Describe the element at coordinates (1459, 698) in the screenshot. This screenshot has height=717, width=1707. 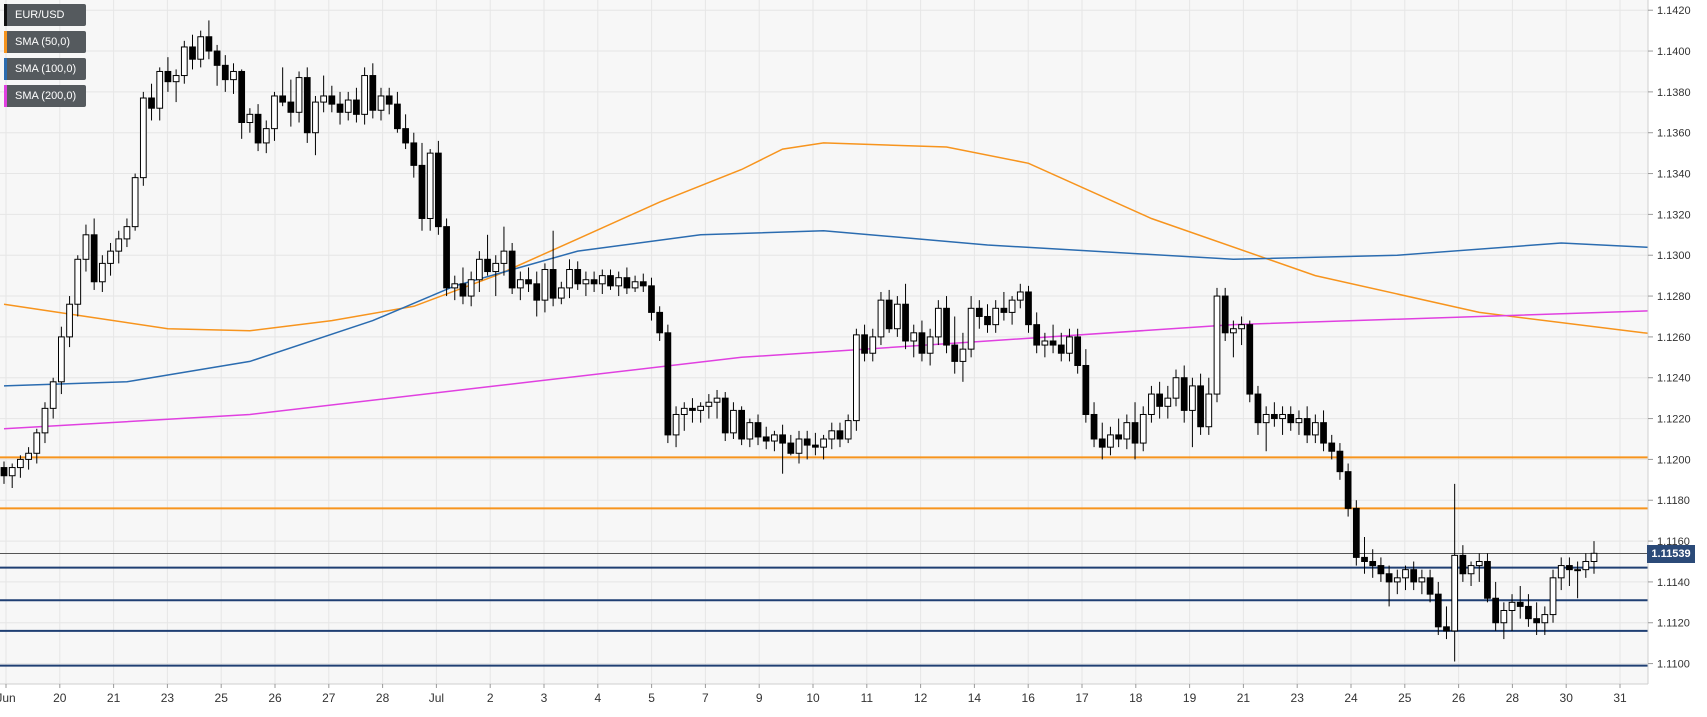
I see `x-tick-label: 26` at that location.